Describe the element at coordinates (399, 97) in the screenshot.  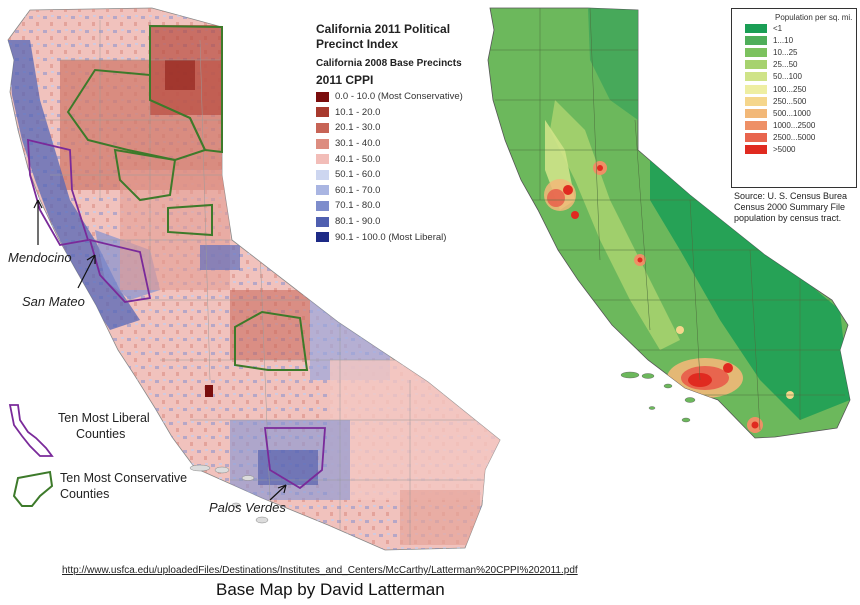
I see `cppi-legend-label: 0.0 - 10.0 (Most Conservative)` at that location.